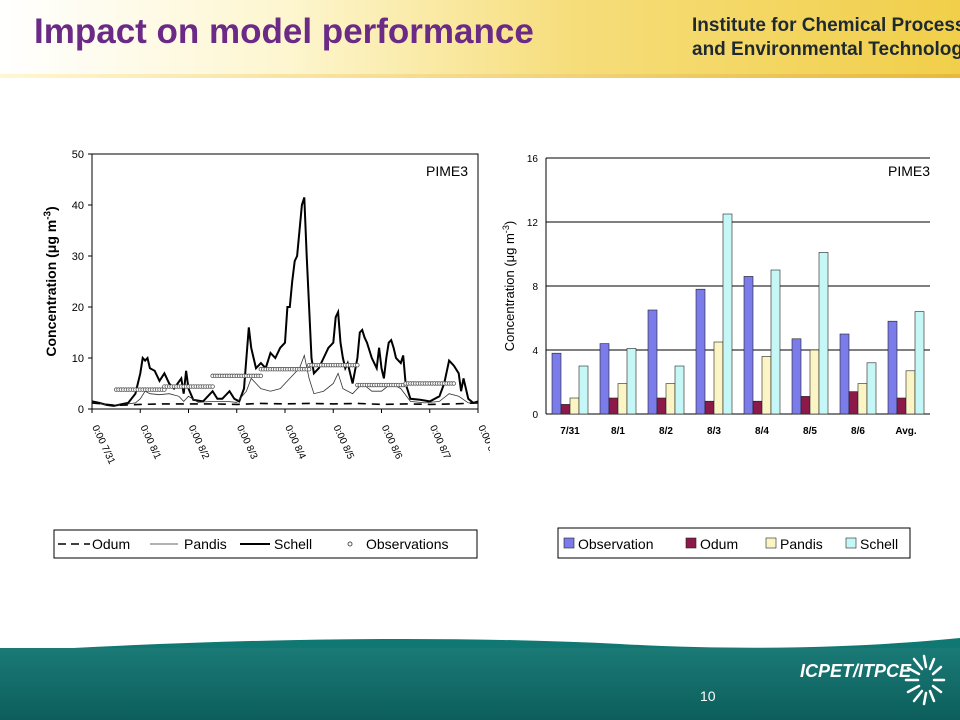 Image resolution: width=960 pixels, height=720 pixels. What do you see at coordinates (246, 443) in the screenshot?
I see `x-tick-label: 0:00 8/3` at bounding box center [246, 443].